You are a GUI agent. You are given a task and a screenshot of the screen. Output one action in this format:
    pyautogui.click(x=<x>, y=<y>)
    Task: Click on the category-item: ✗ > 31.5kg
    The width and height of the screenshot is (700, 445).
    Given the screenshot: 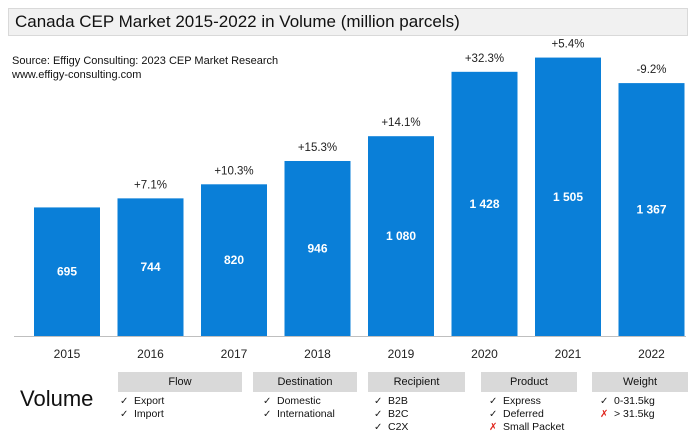 What is the action you would take?
    pyautogui.click(x=644, y=414)
    